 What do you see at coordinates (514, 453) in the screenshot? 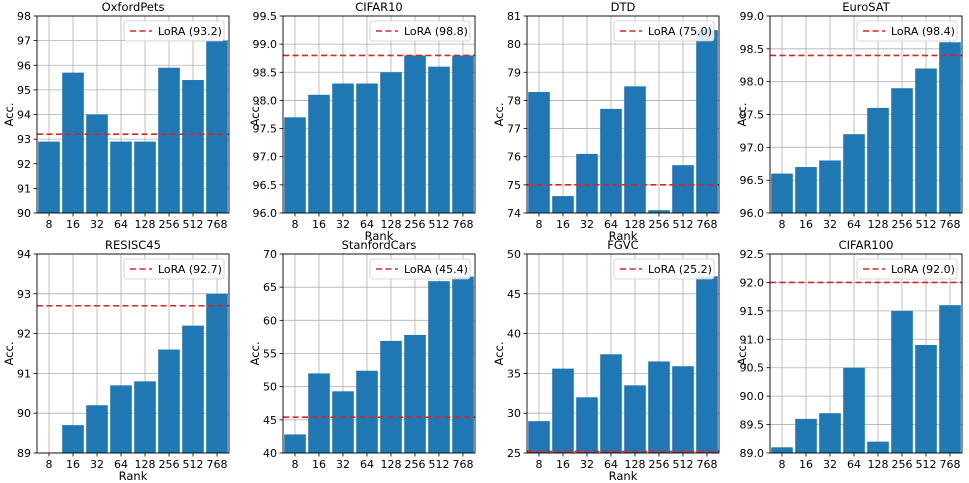
I see `y-tick-label: 25` at bounding box center [514, 453].